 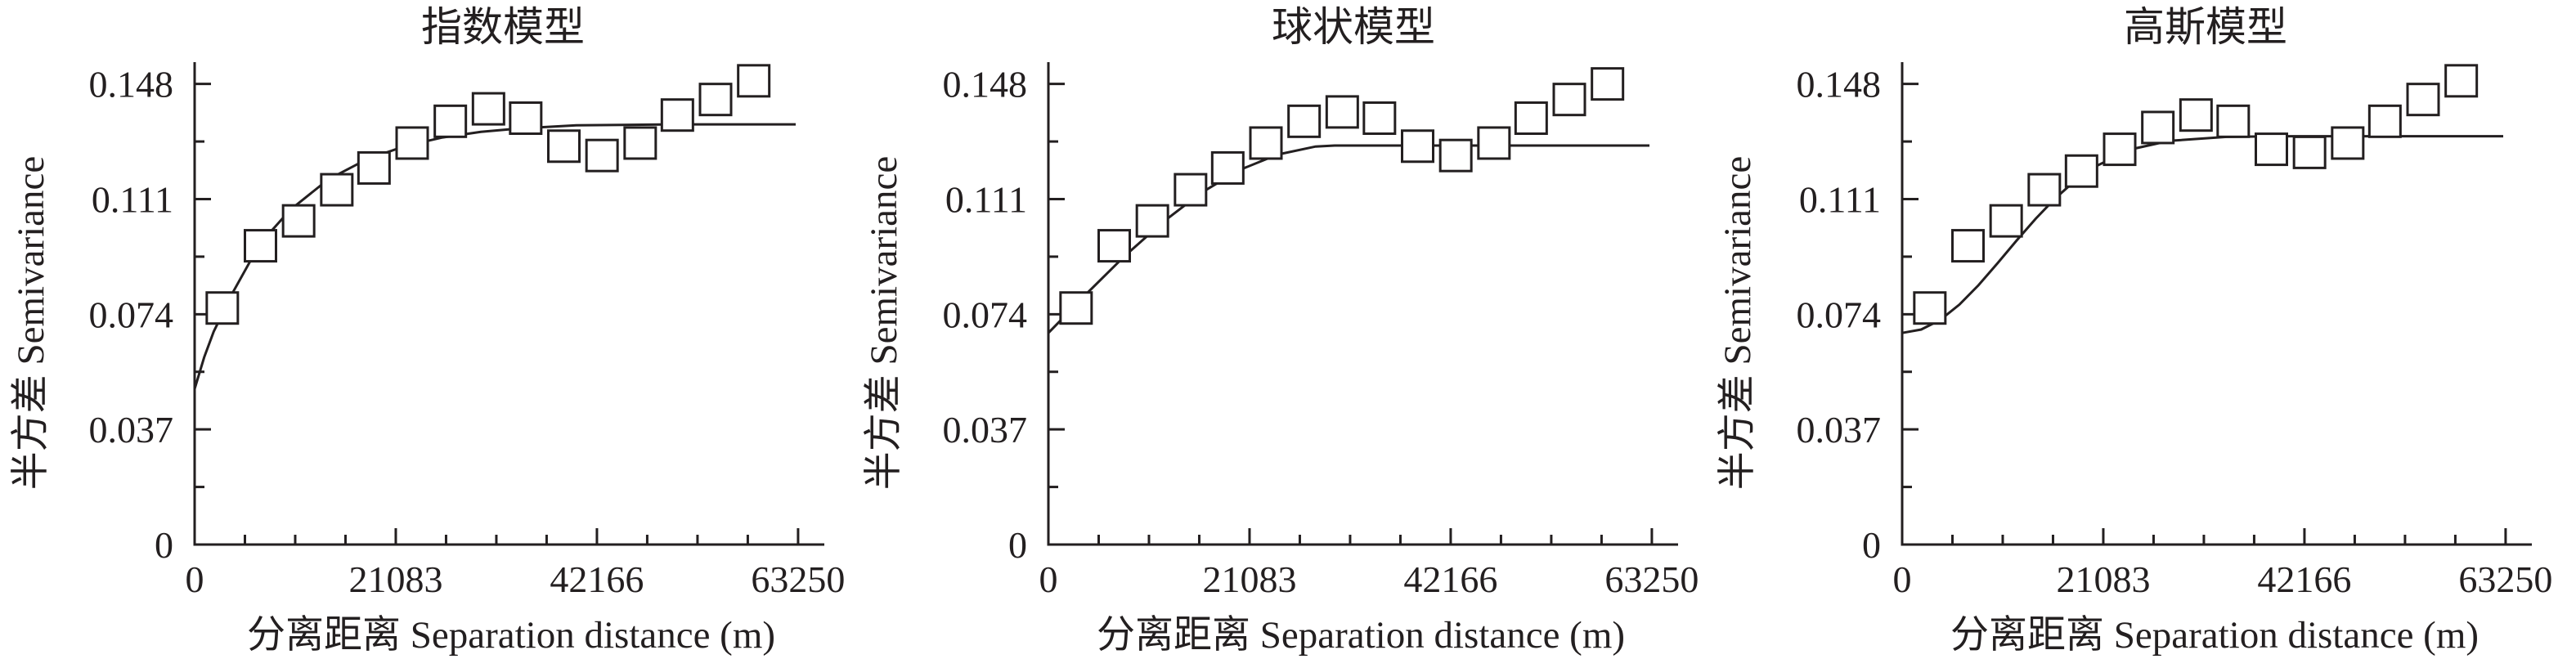 What do you see at coordinates (1354, 27) in the screenshot?
I see `panel-title: 球状模型` at bounding box center [1354, 27].